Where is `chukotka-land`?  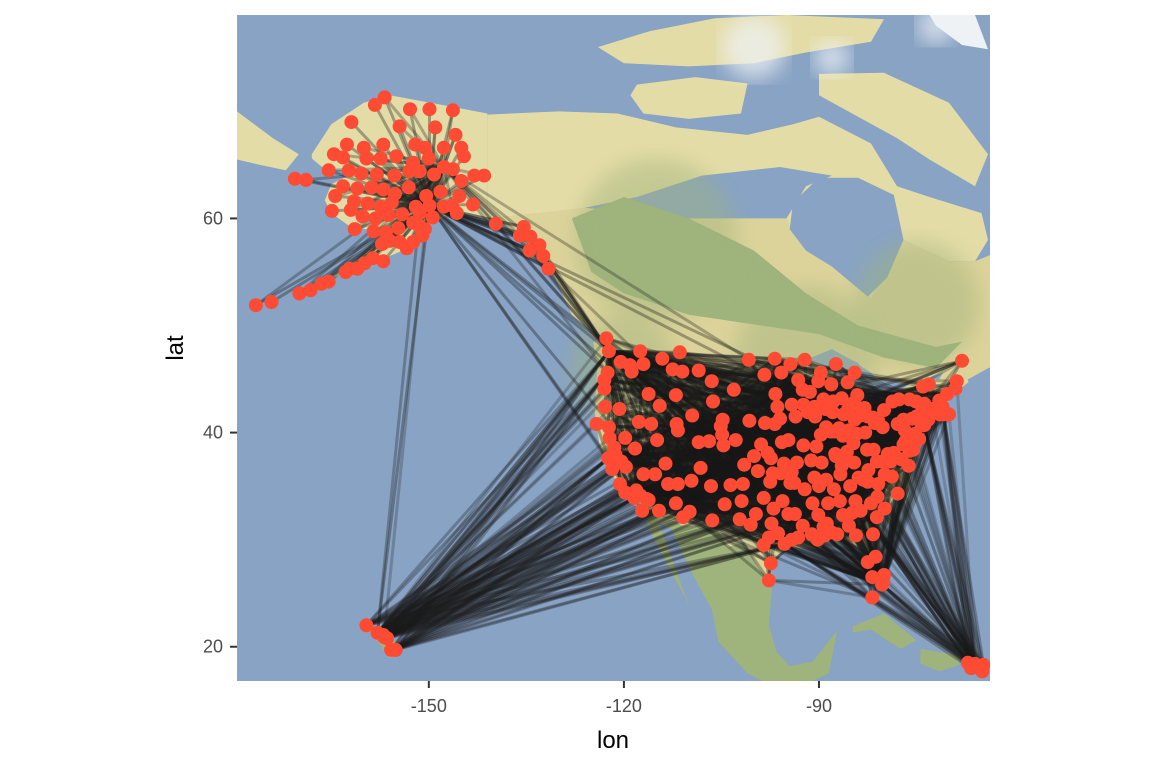
chukotka-land is located at coordinates (268, 141).